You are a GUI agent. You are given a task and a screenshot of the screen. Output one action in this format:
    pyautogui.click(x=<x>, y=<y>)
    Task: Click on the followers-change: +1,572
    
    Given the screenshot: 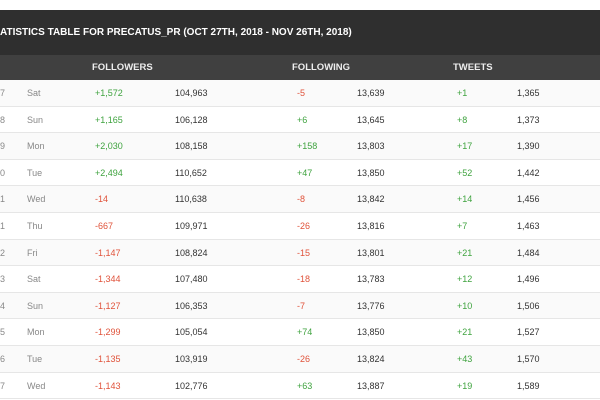 What is the action you would take?
    pyautogui.click(x=109, y=93)
    